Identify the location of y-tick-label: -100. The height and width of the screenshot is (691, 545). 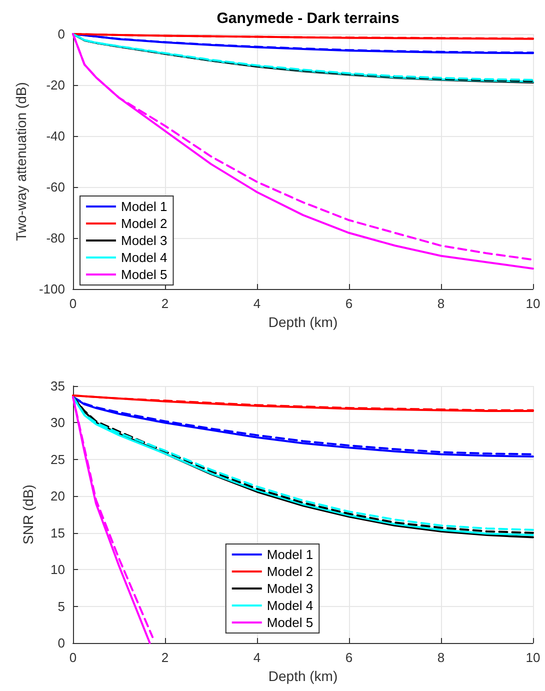
(51, 289).